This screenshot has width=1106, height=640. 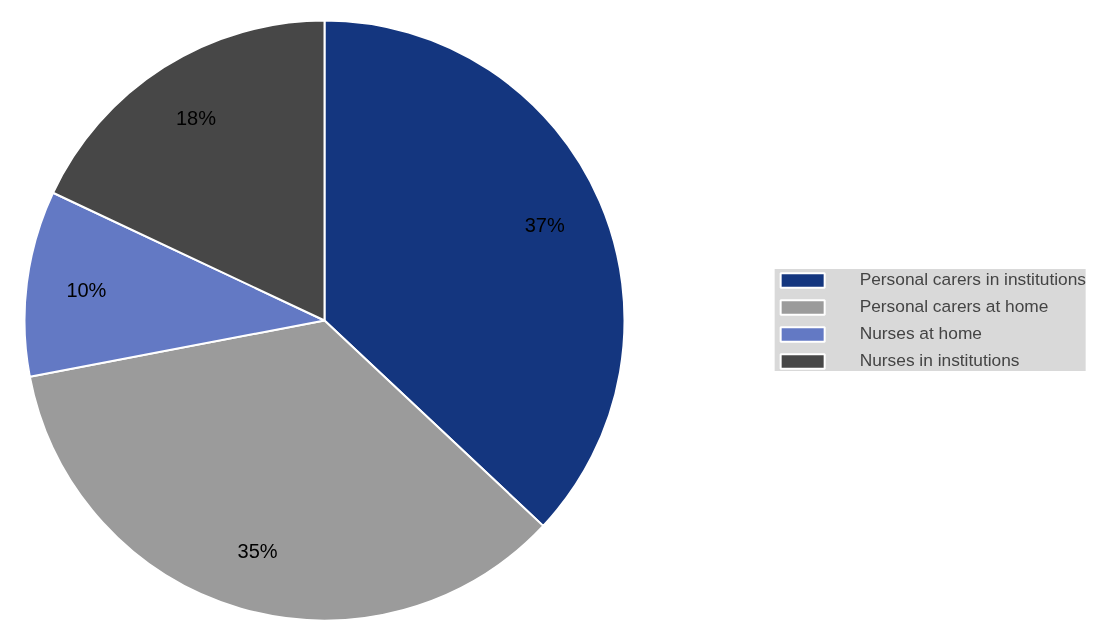 What do you see at coordinates (86, 290) in the screenshot?
I see `data-label: 10%` at bounding box center [86, 290].